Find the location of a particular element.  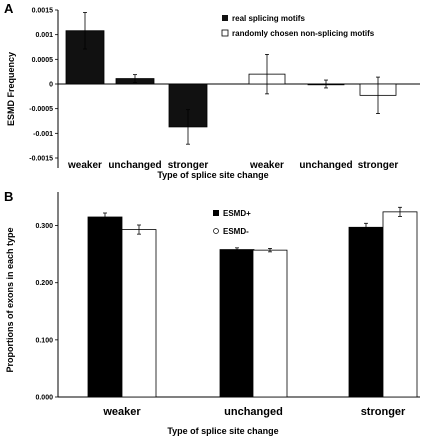

legend-esmd-plus-swatch is located at coordinates (216, 213).